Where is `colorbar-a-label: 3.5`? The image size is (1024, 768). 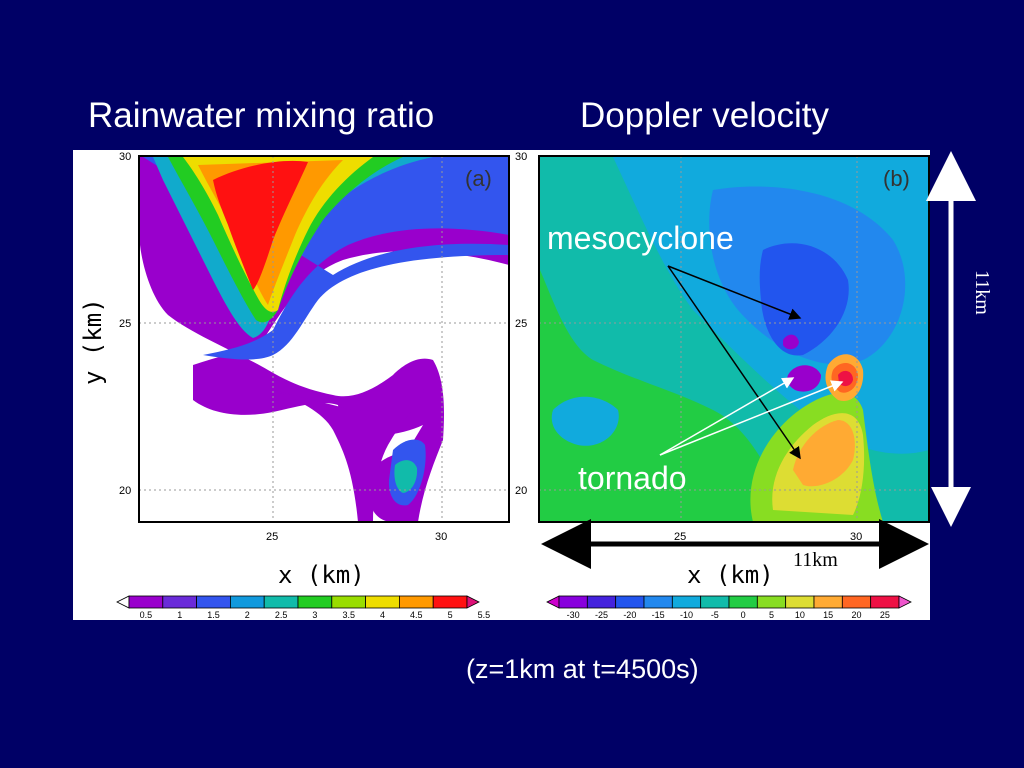 colorbar-a-label: 3.5 is located at coordinates (348, 615).